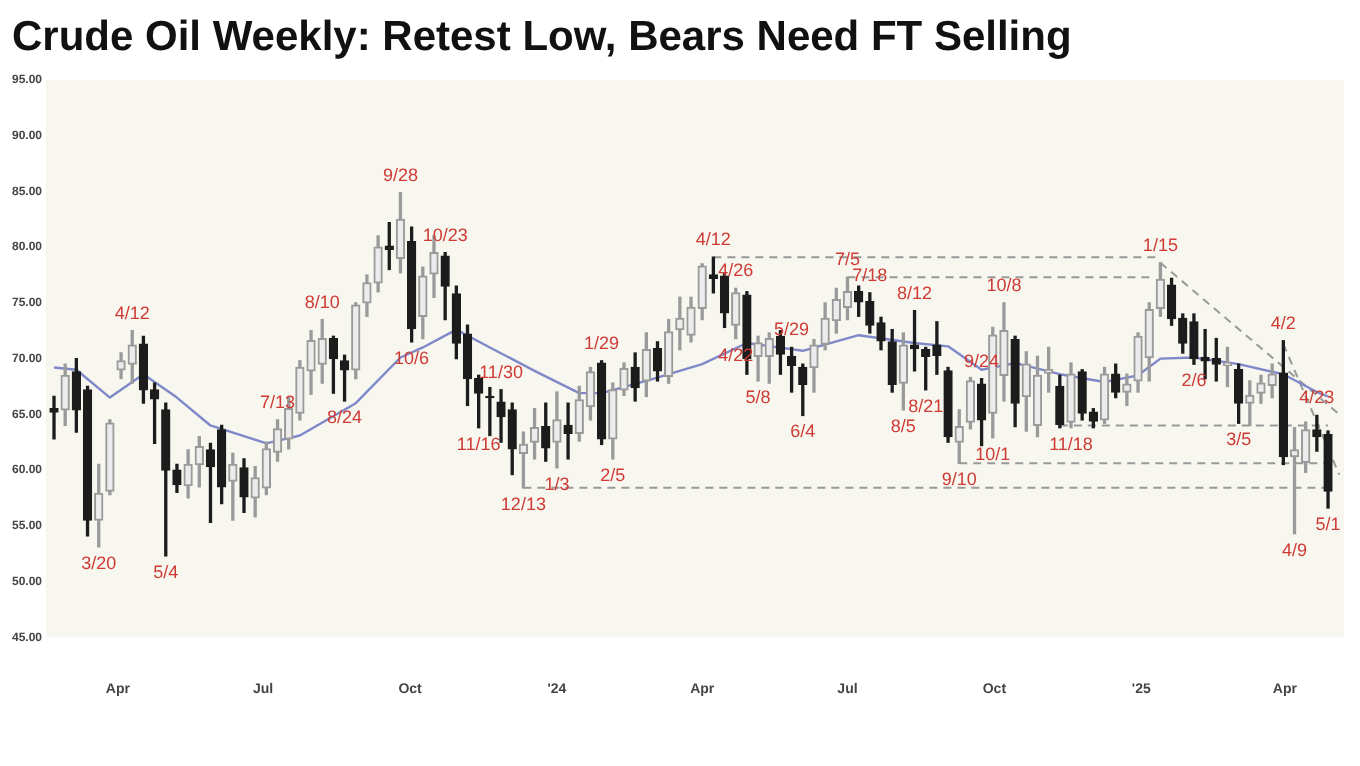 This screenshot has width=1360, height=766. What do you see at coordinates (915, 292) in the screenshot?
I see `annotation: 8/12` at bounding box center [915, 292].